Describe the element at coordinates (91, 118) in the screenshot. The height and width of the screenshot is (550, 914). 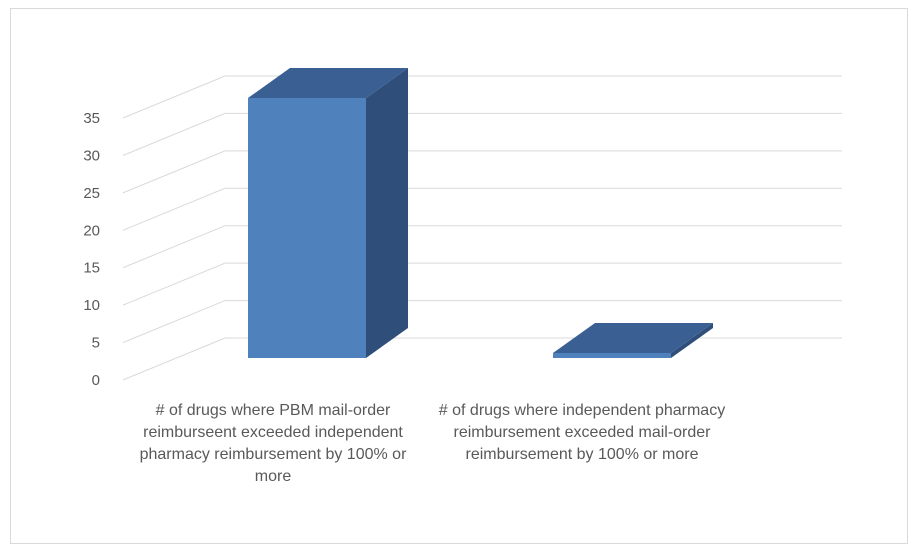
I see `y-tick-label-7: 35` at that location.